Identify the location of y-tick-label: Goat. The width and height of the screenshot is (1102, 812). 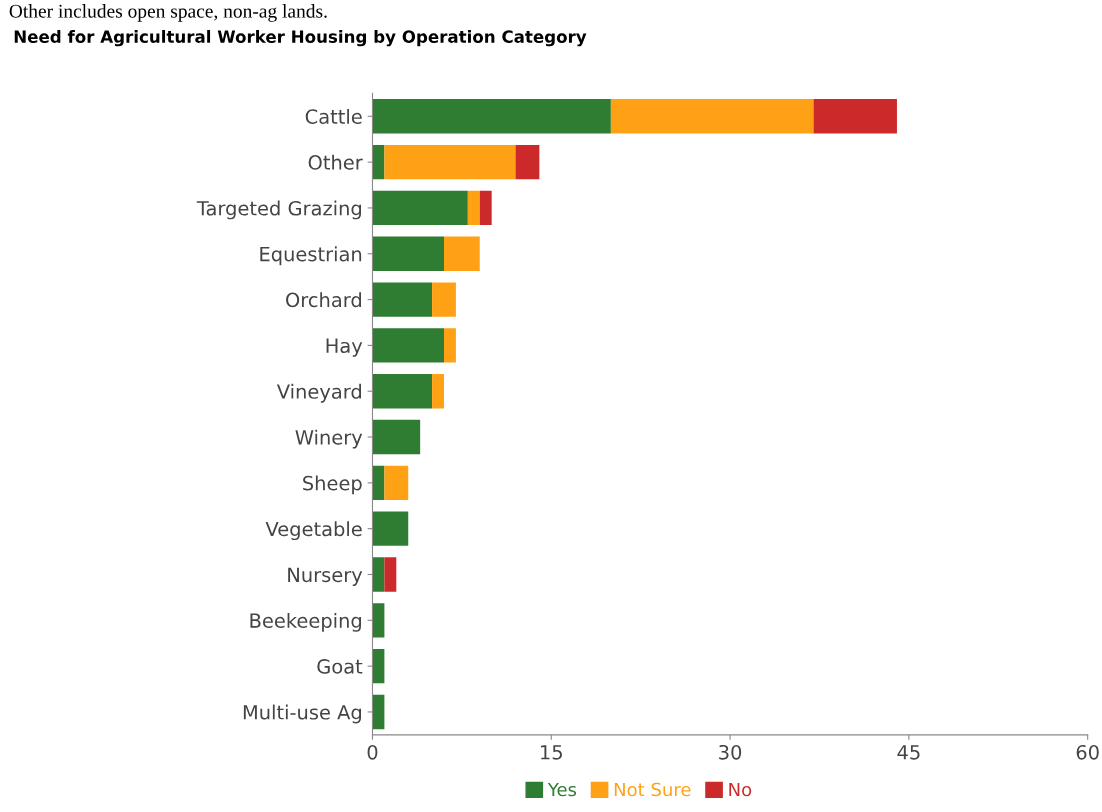
(340, 666).